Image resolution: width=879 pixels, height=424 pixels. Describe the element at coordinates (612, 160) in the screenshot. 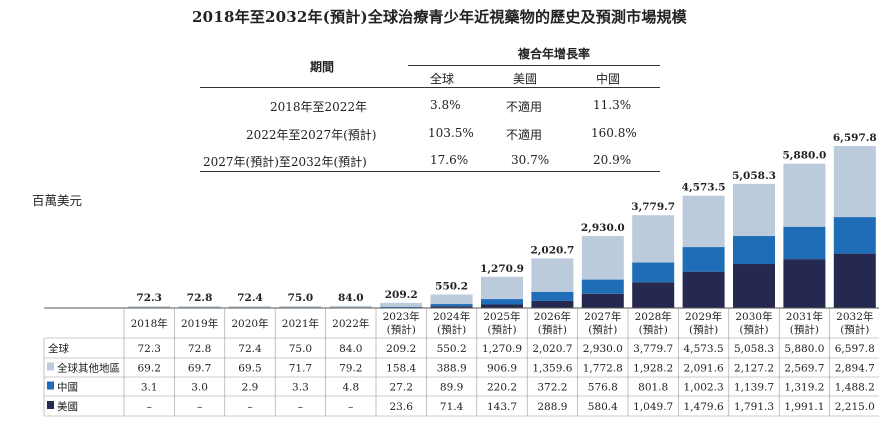

I see `cagr-row-china: 20.9%` at that location.